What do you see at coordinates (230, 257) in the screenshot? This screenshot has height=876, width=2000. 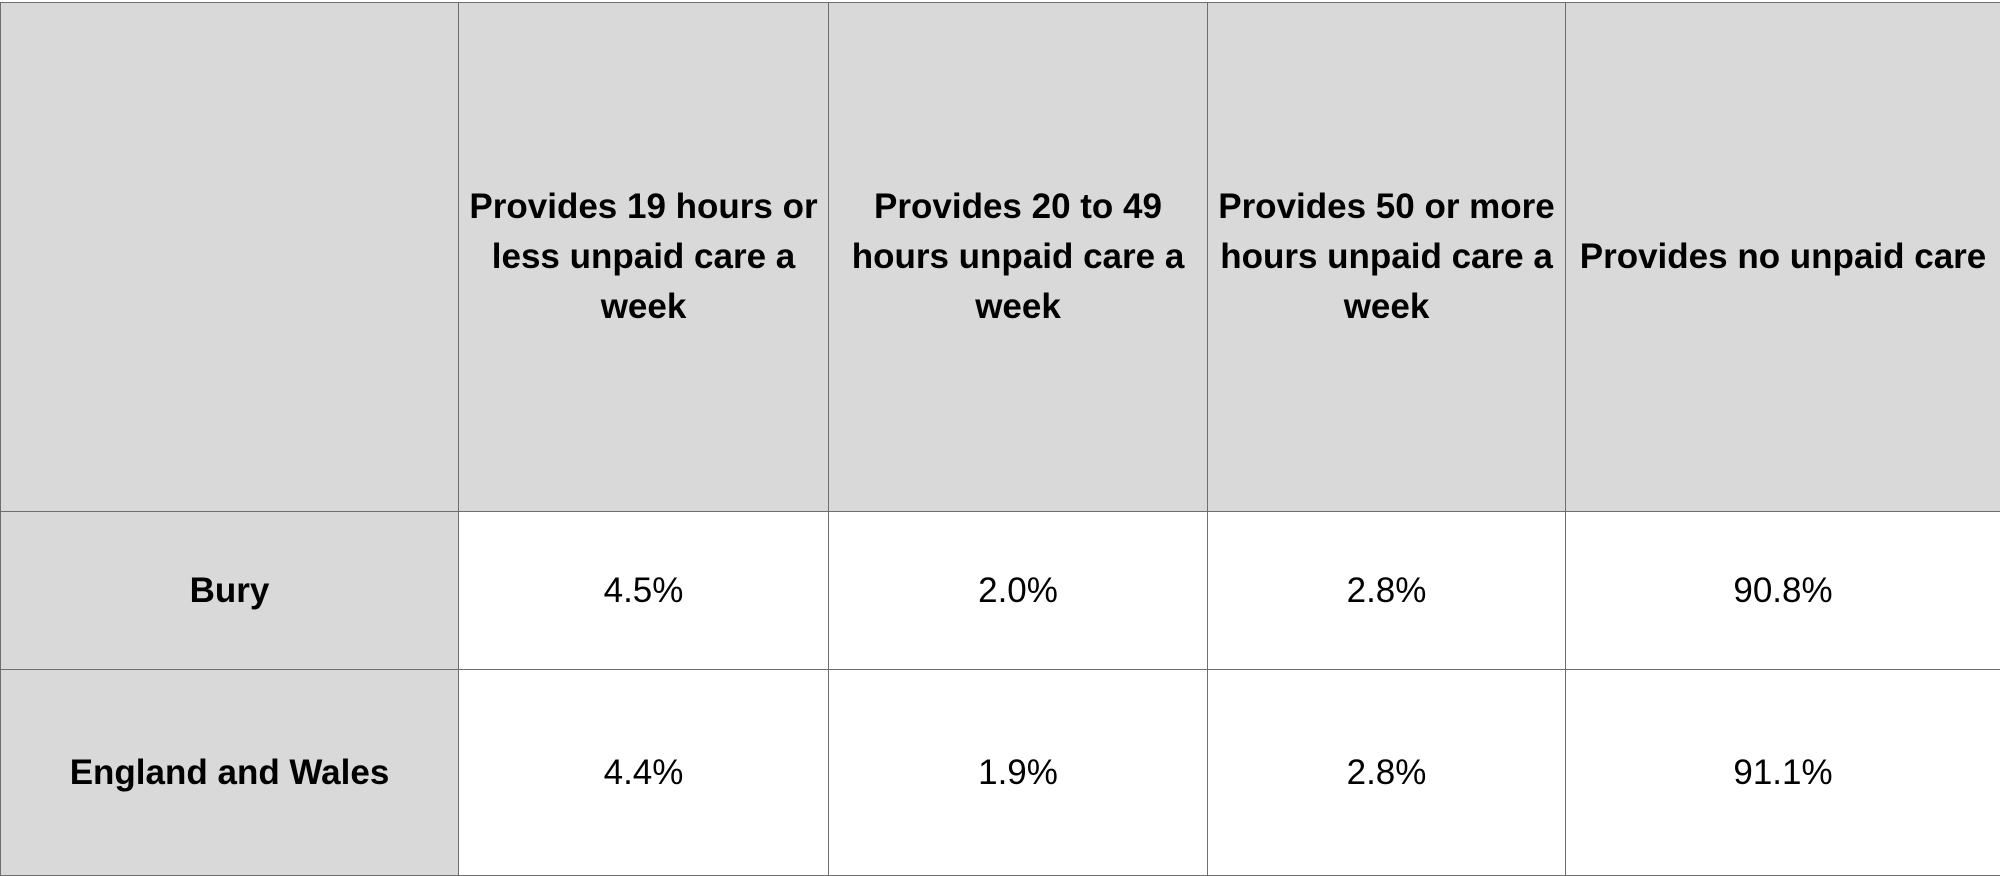 I see `corner-cell` at bounding box center [230, 257].